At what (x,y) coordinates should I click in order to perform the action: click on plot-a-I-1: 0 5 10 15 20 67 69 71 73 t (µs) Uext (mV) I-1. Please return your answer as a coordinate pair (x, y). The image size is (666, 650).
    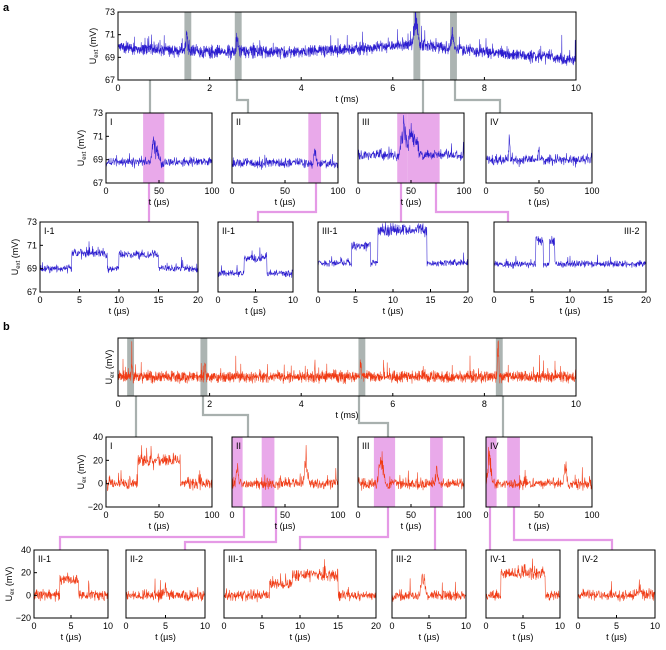
    Looking at the image, I should click on (106, 266).